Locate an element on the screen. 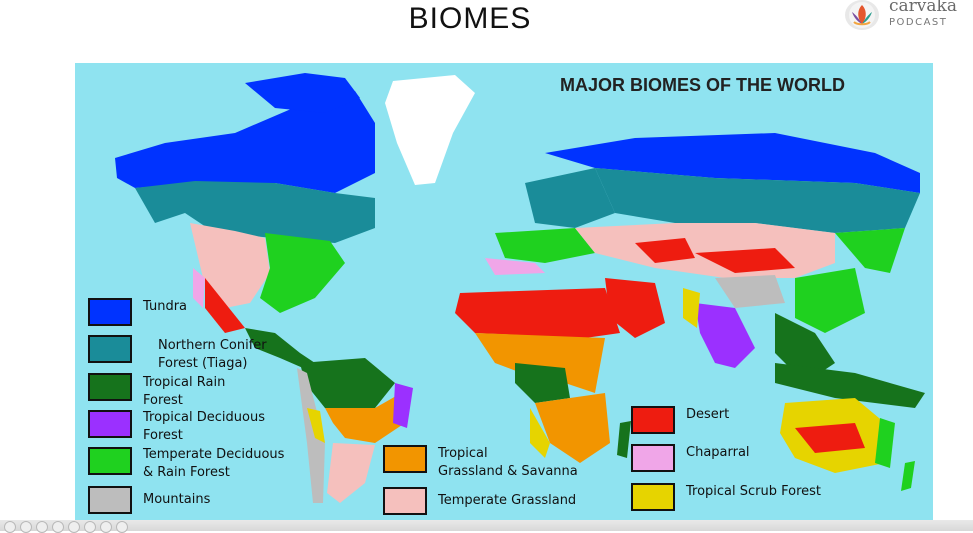 Image resolution: width=973 pixels, height=533 pixels. podcast-logo: cārvāka PODCAST is located at coordinates (905, 17).